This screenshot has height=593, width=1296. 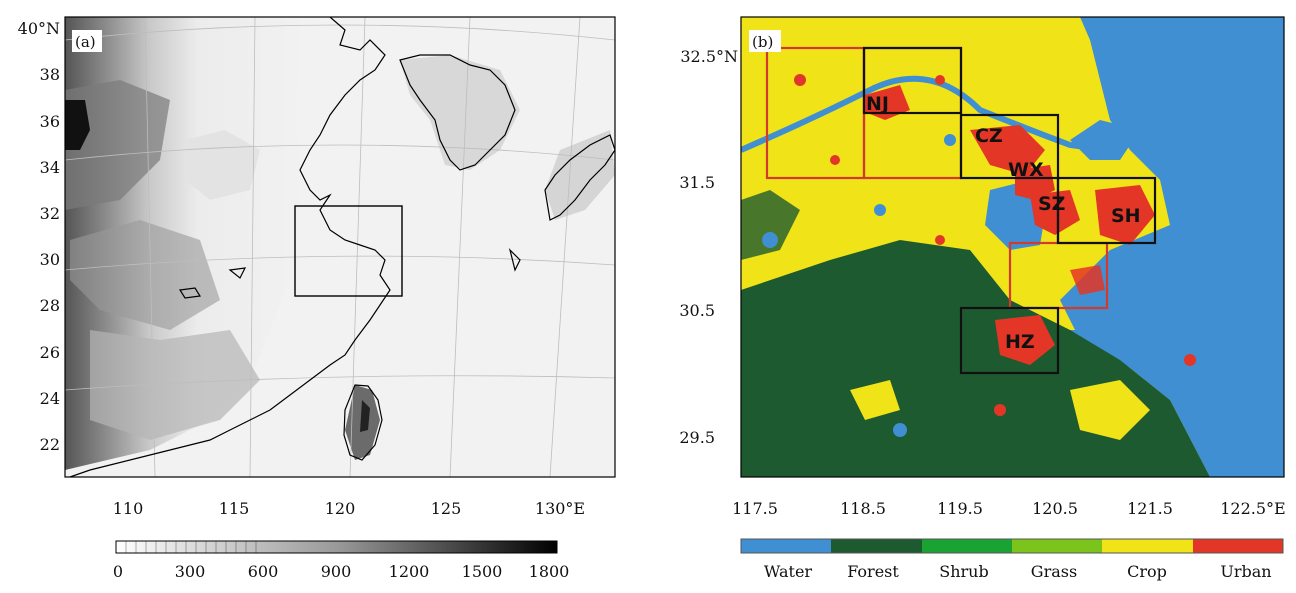 What do you see at coordinates (912, 80) in the screenshot?
I see `city-box-nj` at bounding box center [912, 80].